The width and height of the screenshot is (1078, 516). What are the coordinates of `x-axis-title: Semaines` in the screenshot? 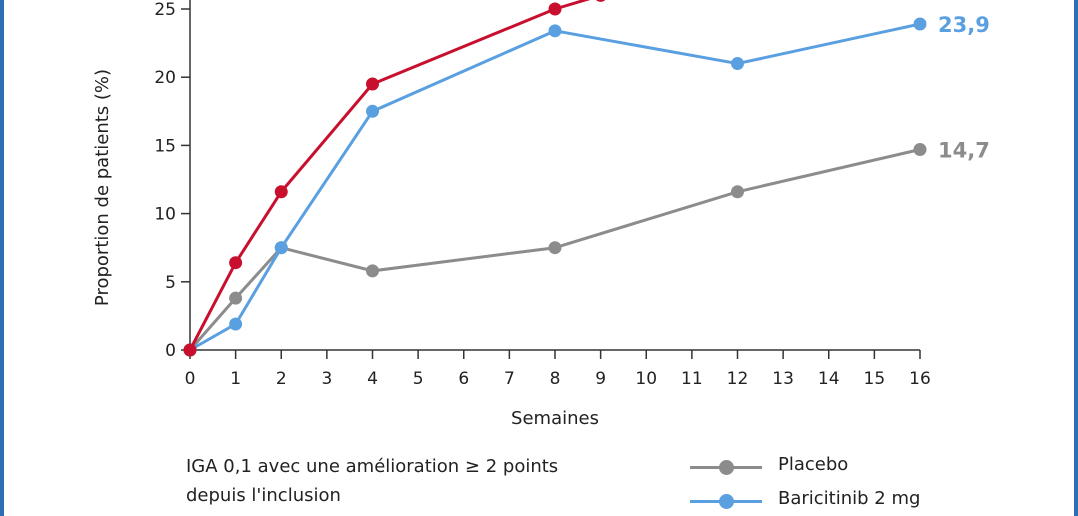 It's located at (555, 418).